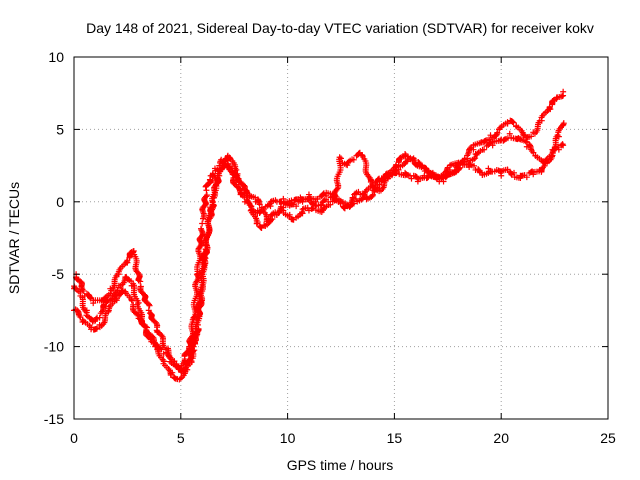 The image size is (640, 480). What do you see at coordinates (58, 274) in the screenshot?
I see `y-tick-label: -5` at bounding box center [58, 274].